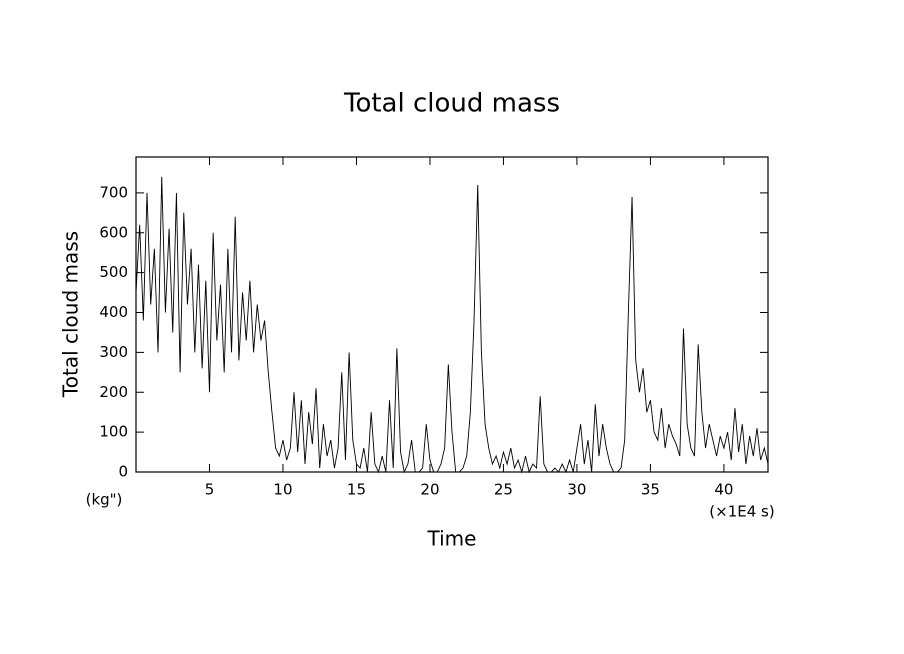 The height and width of the screenshot is (654, 904). What do you see at coordinates (113, 352) in the screenshot?
I see `y-tick-label: 300` at bounding box center [113, 352].